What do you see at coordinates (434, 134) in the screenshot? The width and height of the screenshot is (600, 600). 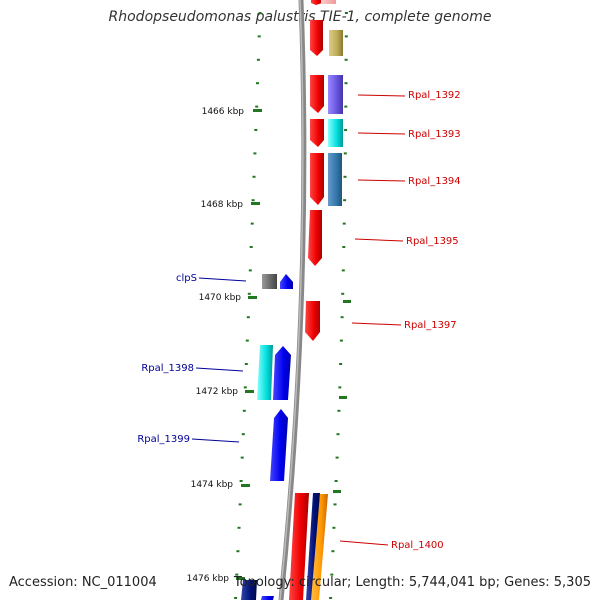 I see `gene-label-rpal-1393: Rpal_1393` at bounding box center [434, 134].